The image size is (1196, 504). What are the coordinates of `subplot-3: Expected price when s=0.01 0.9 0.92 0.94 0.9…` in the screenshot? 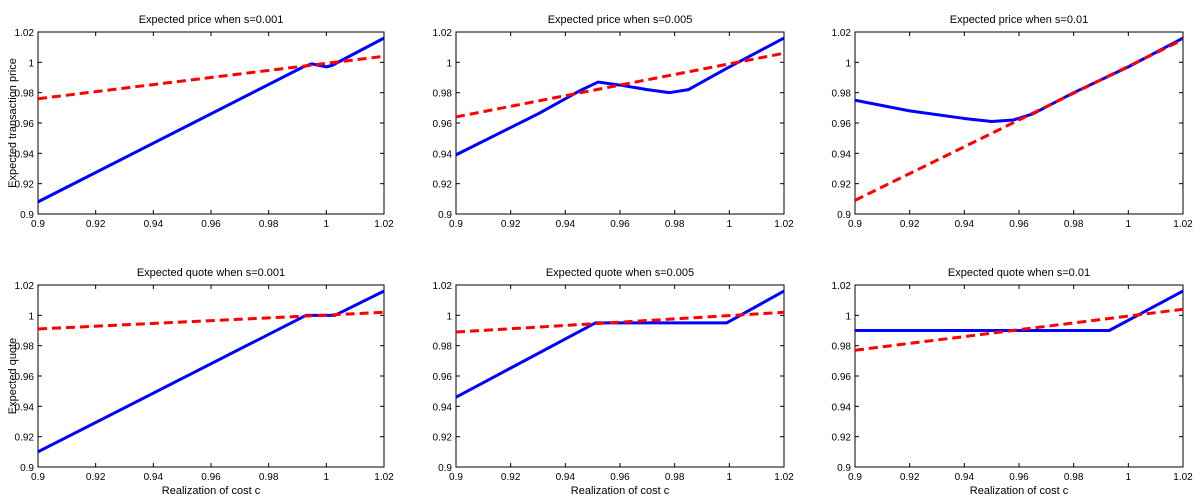 It's located at (1013, 122).